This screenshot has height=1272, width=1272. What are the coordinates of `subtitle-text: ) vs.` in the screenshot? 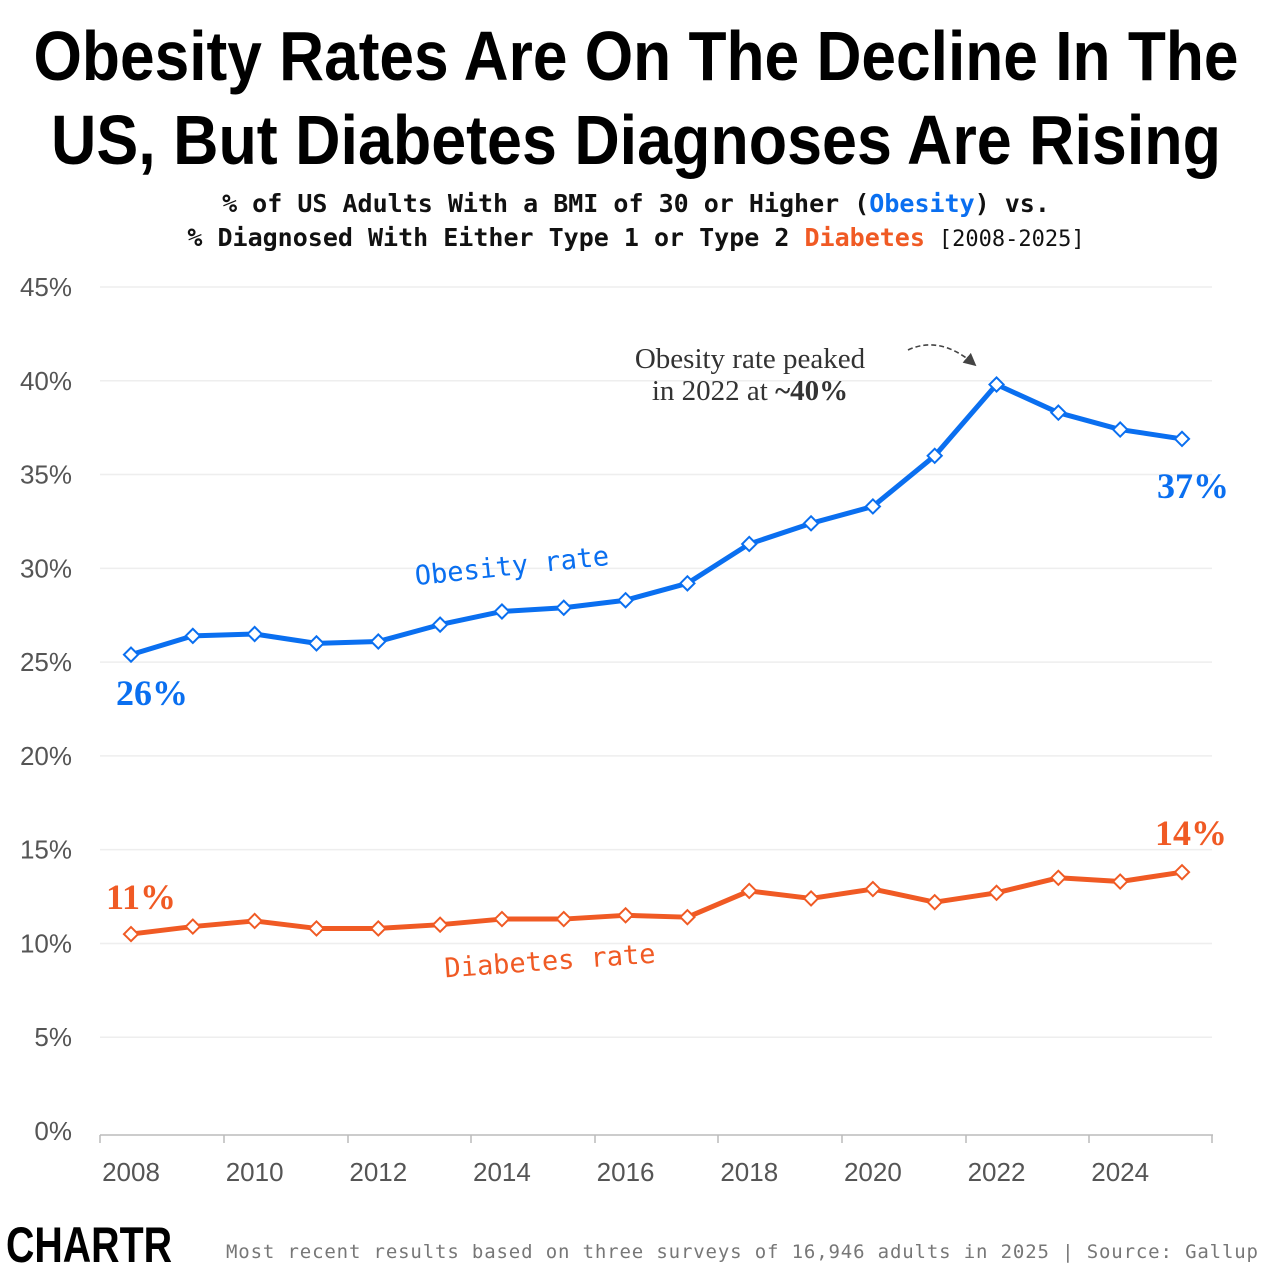 It's located at (1012, 203).